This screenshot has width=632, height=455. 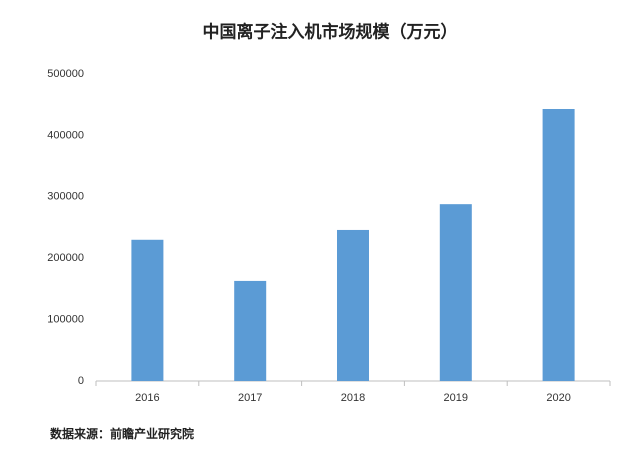 What do you see at coordinates (456, 398) in the screenshot?
I see `x-tick-label: 2019` at bounding box center [456, 398].